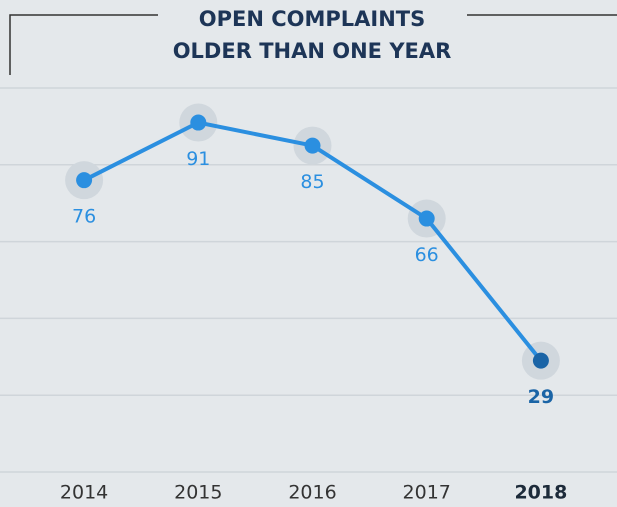 The image size is (617, 507). Describe the element at coordinates (427, 255) in the screenshot. I see `data-label: 66` at that location.